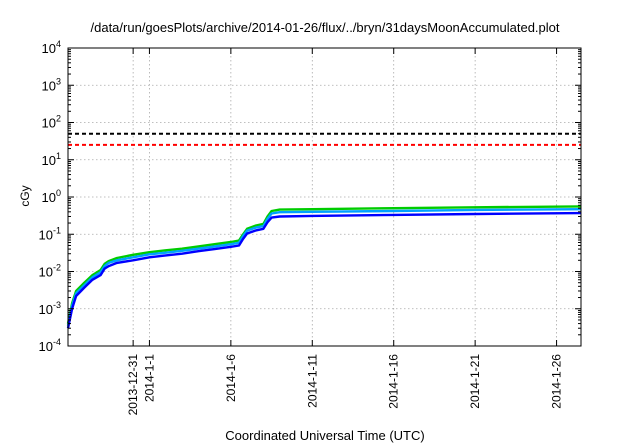 The height and width of the screenshot is (448, 640). Describe the element at coordinates (231, 378) in the screenshot. I see `x-tick-label: 2014-1-6` at that location.